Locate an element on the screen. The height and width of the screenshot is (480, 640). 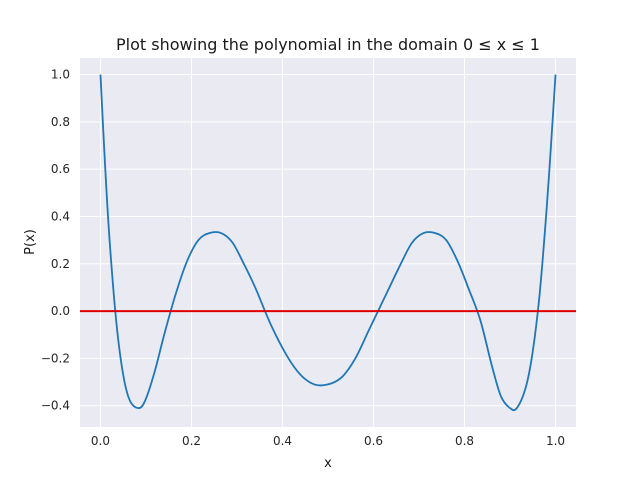
x-tick-label: 0.0 is located at coordinates (100, 441).